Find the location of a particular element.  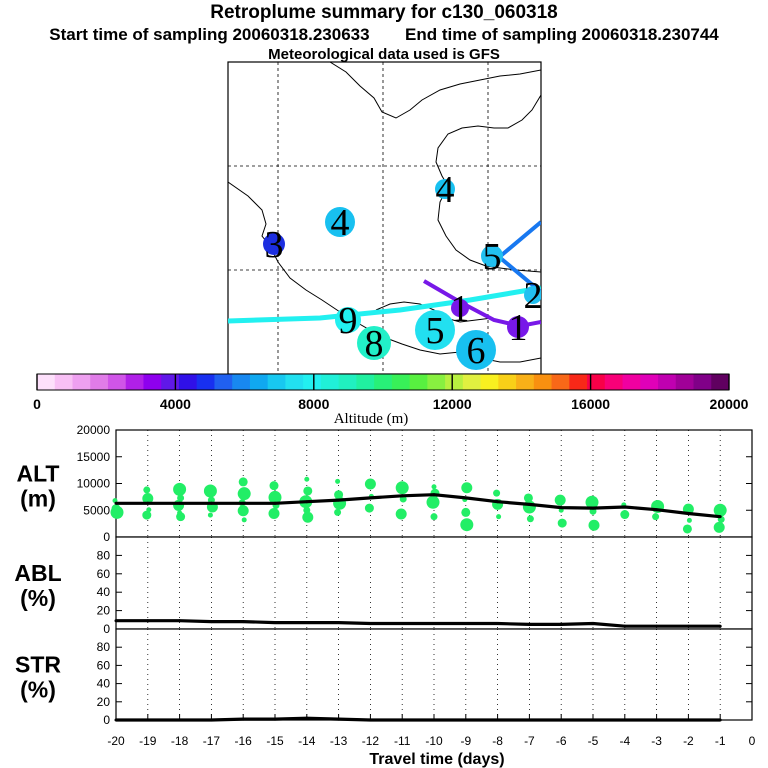

end-time-label: End time of sampling 20060318.230744 is located at coordinates (562, 34).